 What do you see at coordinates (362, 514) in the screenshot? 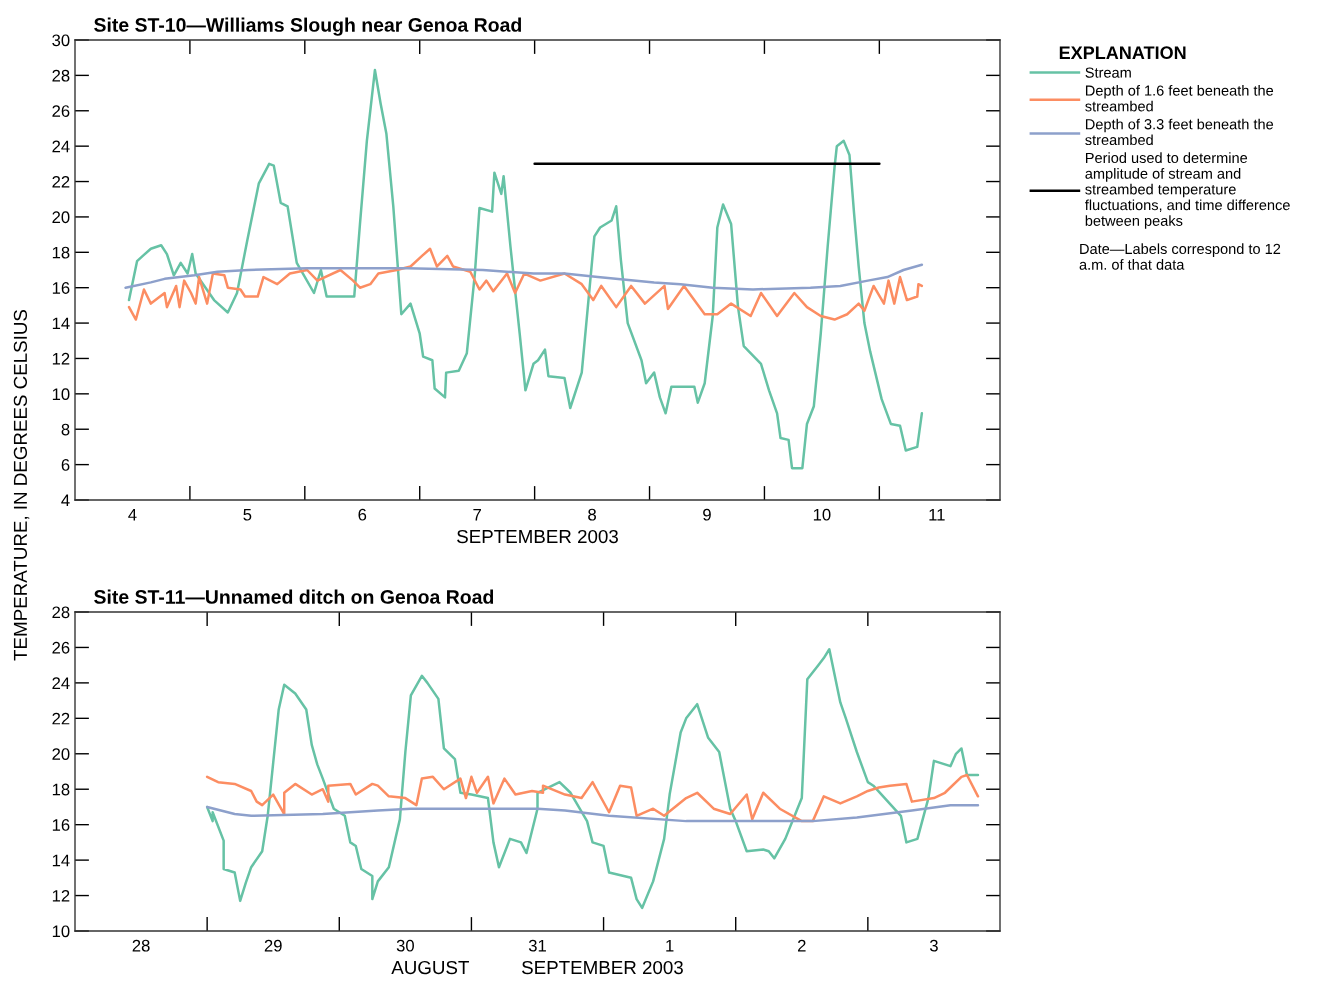
I see `x-tick-label: 6` at bounding box center [362, 514].